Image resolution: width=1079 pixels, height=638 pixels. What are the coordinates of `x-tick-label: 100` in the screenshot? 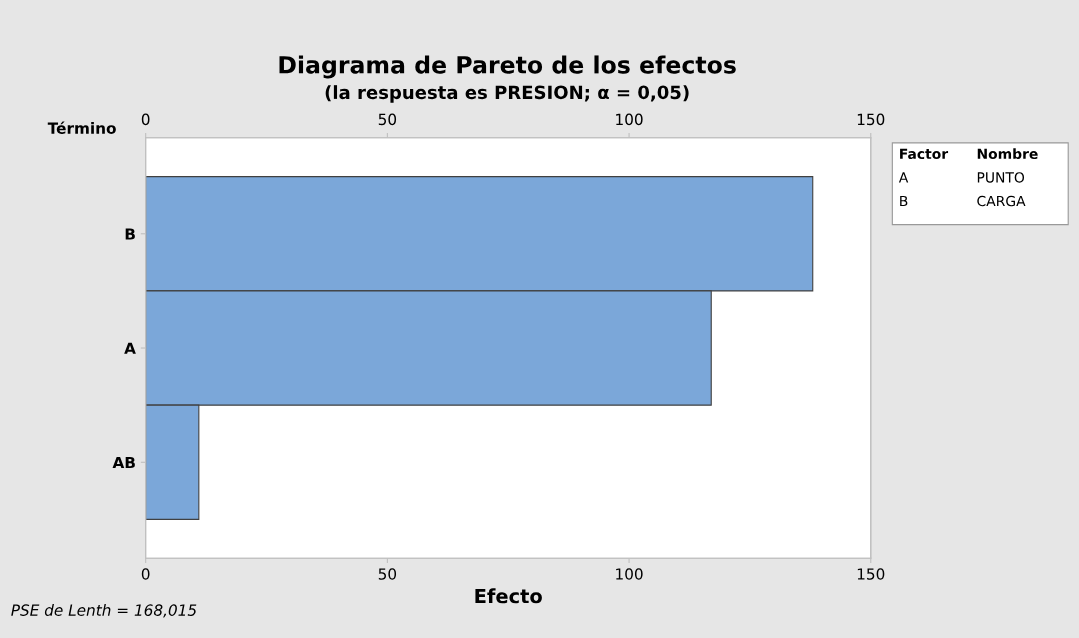 It's located at (629, 574).